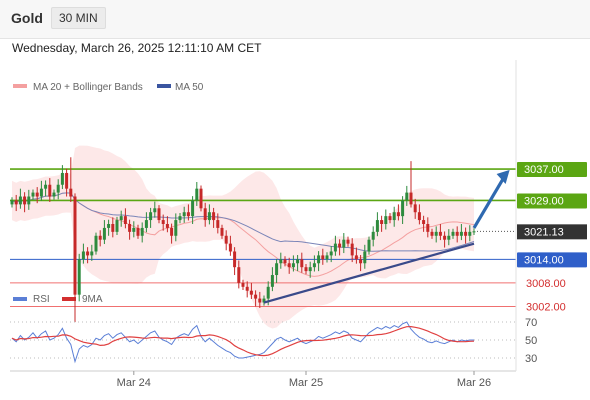  Describe the element at coordinates (488, 203) in the screenshot. I see `forecast-arrow-shaft` at that location.